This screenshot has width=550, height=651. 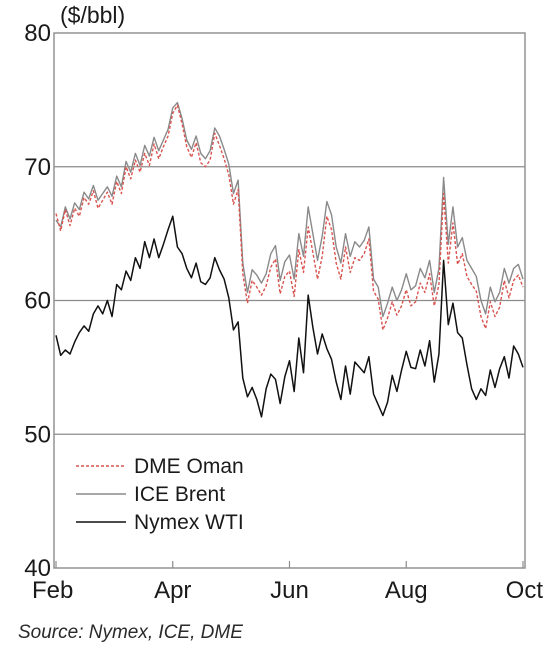 What do you see at coordinates (37, 568) in the screenshot?
I see `y-tick-label: 40` at bounding box center [37, 568].